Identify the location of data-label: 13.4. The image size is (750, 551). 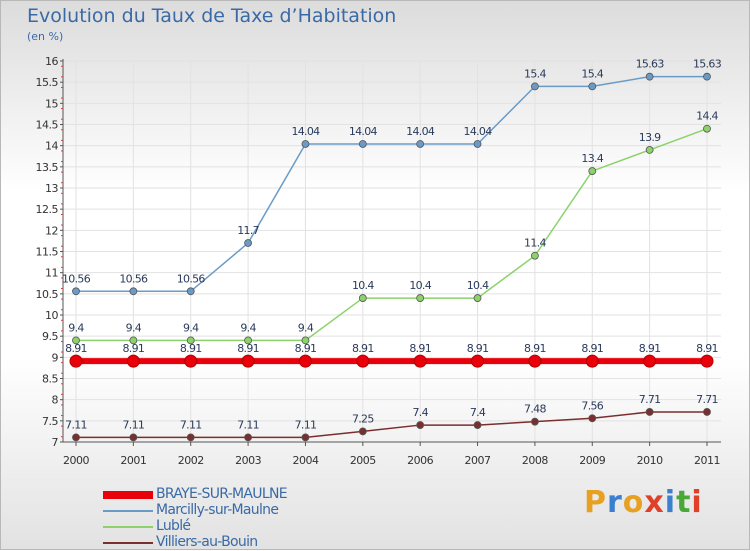
(592, 158).